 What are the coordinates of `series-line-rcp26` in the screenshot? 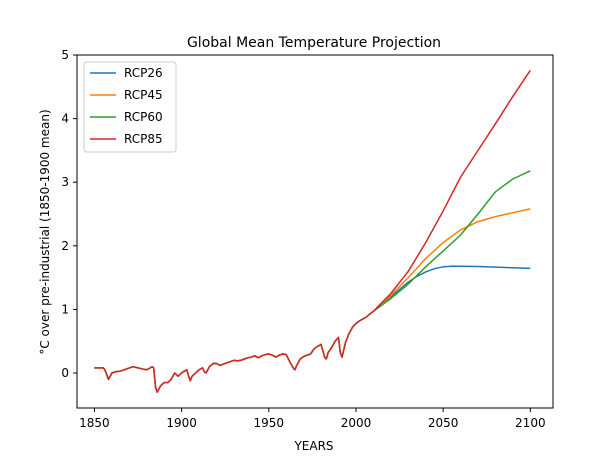 It's located at (451, 288).